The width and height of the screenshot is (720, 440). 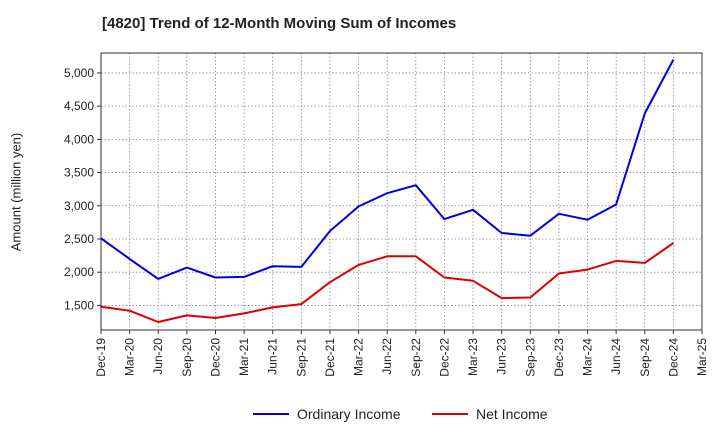 What do you see at coordinates (244, 357) in the screenshot?
I see `x-tick-label: Mar-21` at bounding box center [244, 357].